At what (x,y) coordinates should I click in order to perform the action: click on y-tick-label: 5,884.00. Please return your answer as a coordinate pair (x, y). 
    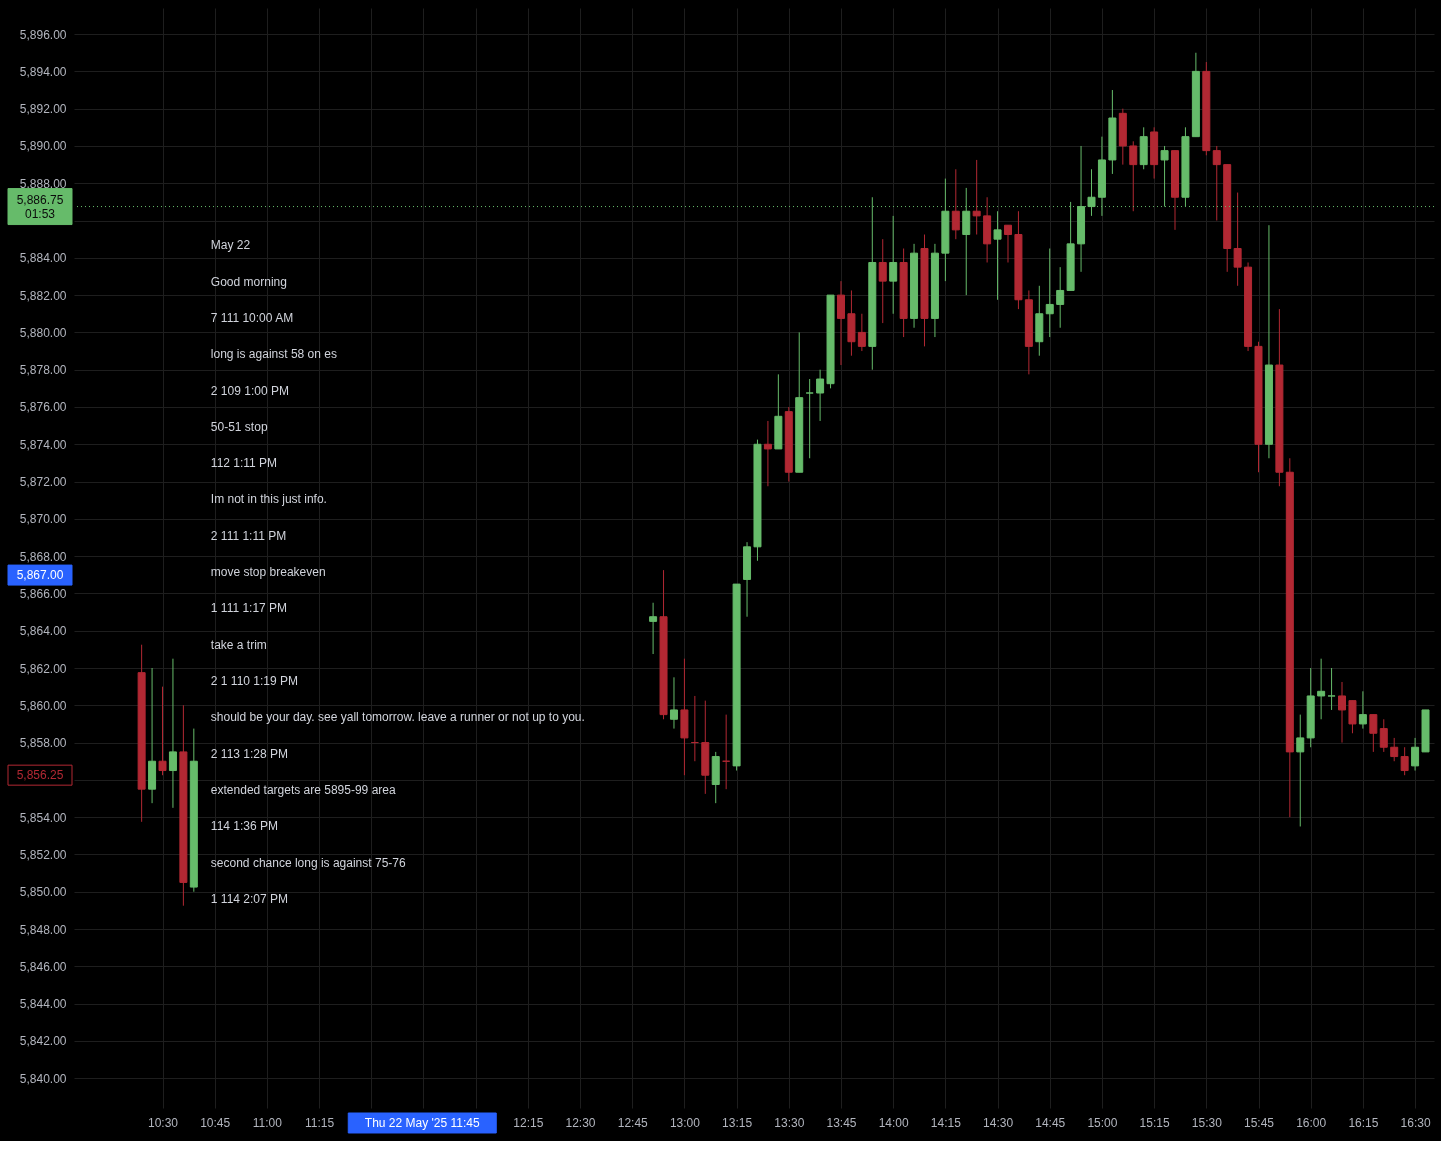
    Looking at the image, I should click on (43, 258).